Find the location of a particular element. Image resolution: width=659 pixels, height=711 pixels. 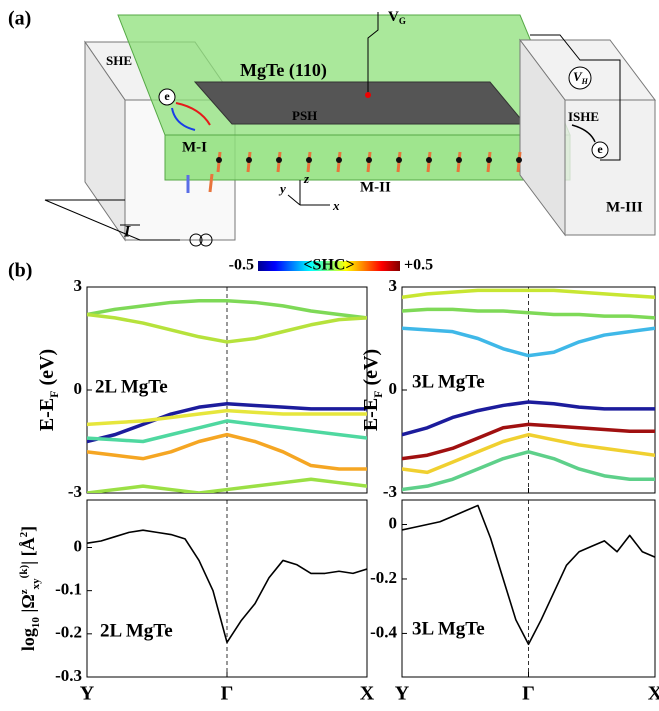

plot: -3 0 3 3L MgTe E-EF (eV) is located at coordinates (508, 388).